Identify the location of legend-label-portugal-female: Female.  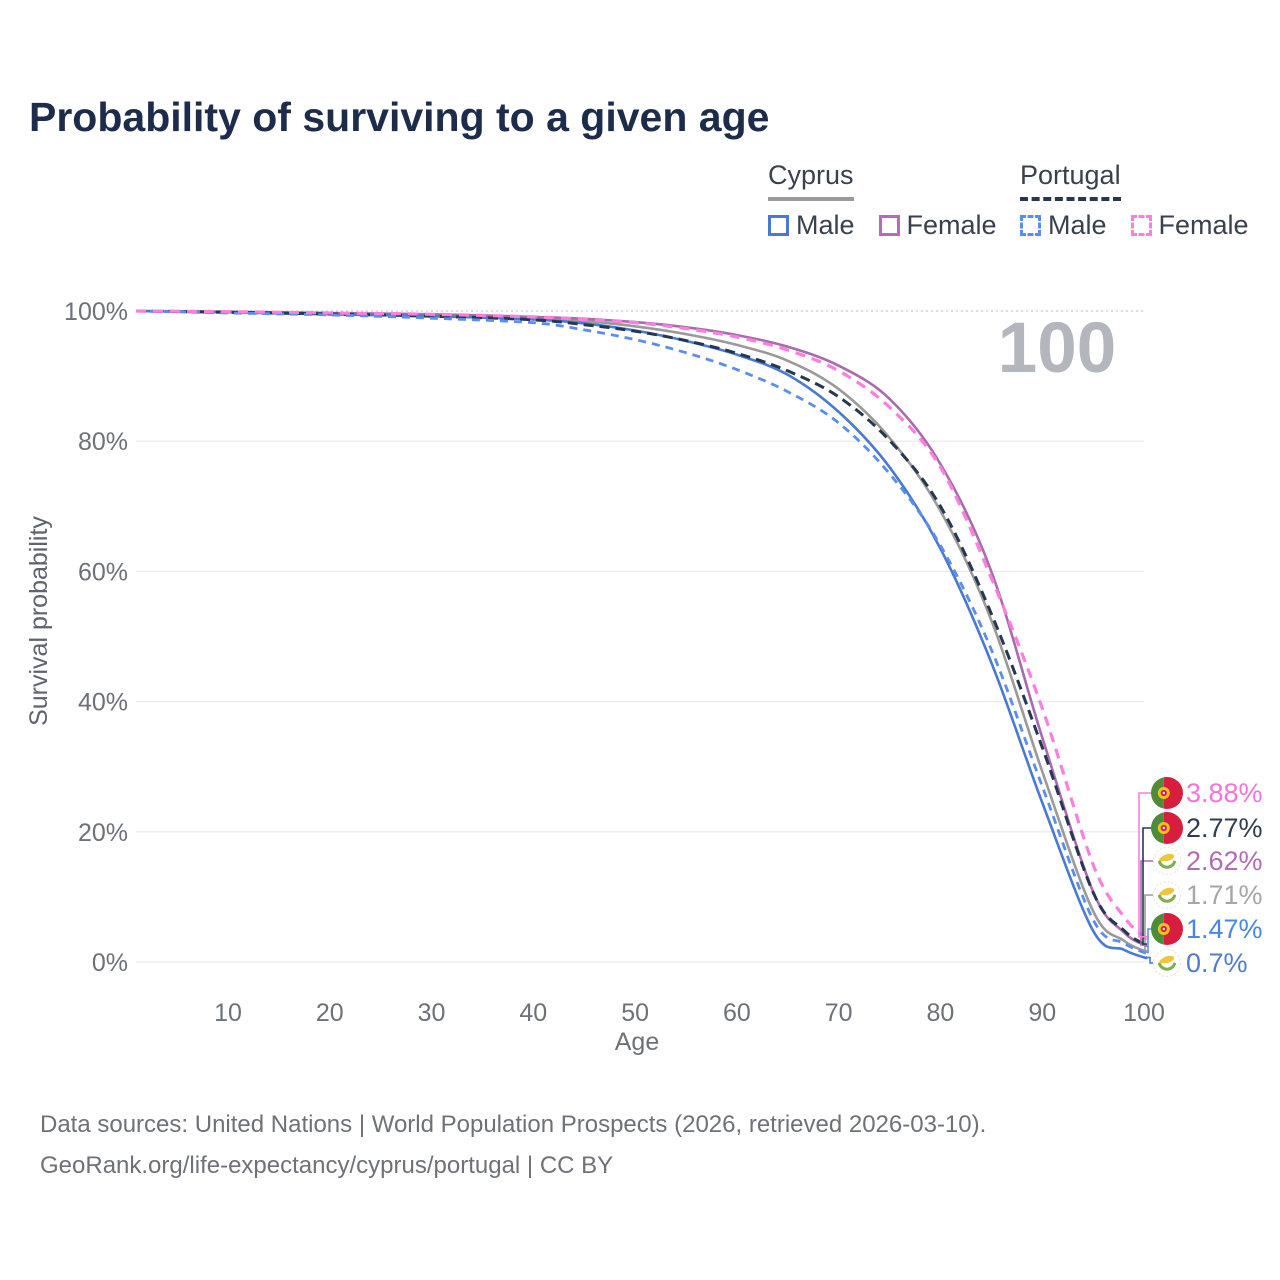
(1203, 225).